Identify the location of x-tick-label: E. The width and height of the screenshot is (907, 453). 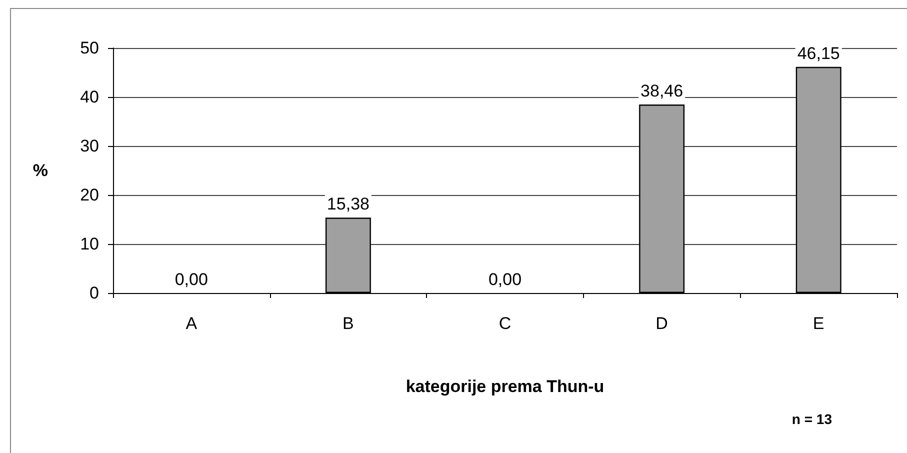
(818, 323).